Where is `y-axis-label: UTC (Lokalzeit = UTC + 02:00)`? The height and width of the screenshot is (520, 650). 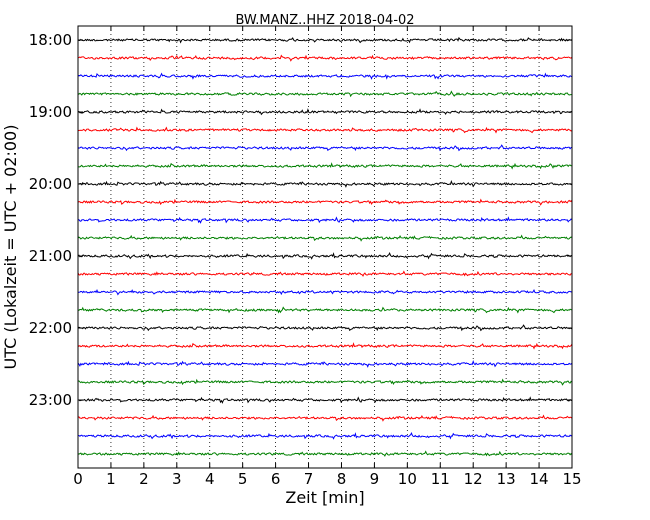
y-axis-label: UTC (Lokalzeit = UTC + 02:00) is located at coordinates (10, 247).